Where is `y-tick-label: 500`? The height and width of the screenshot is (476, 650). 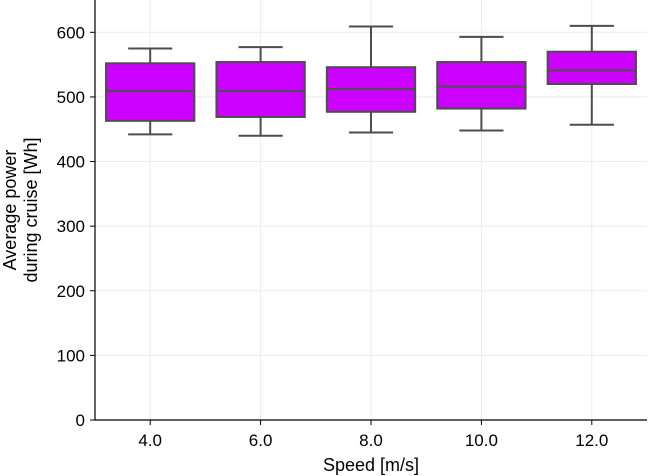 y-tick-label: 500 is located at coordinates (71, 97).